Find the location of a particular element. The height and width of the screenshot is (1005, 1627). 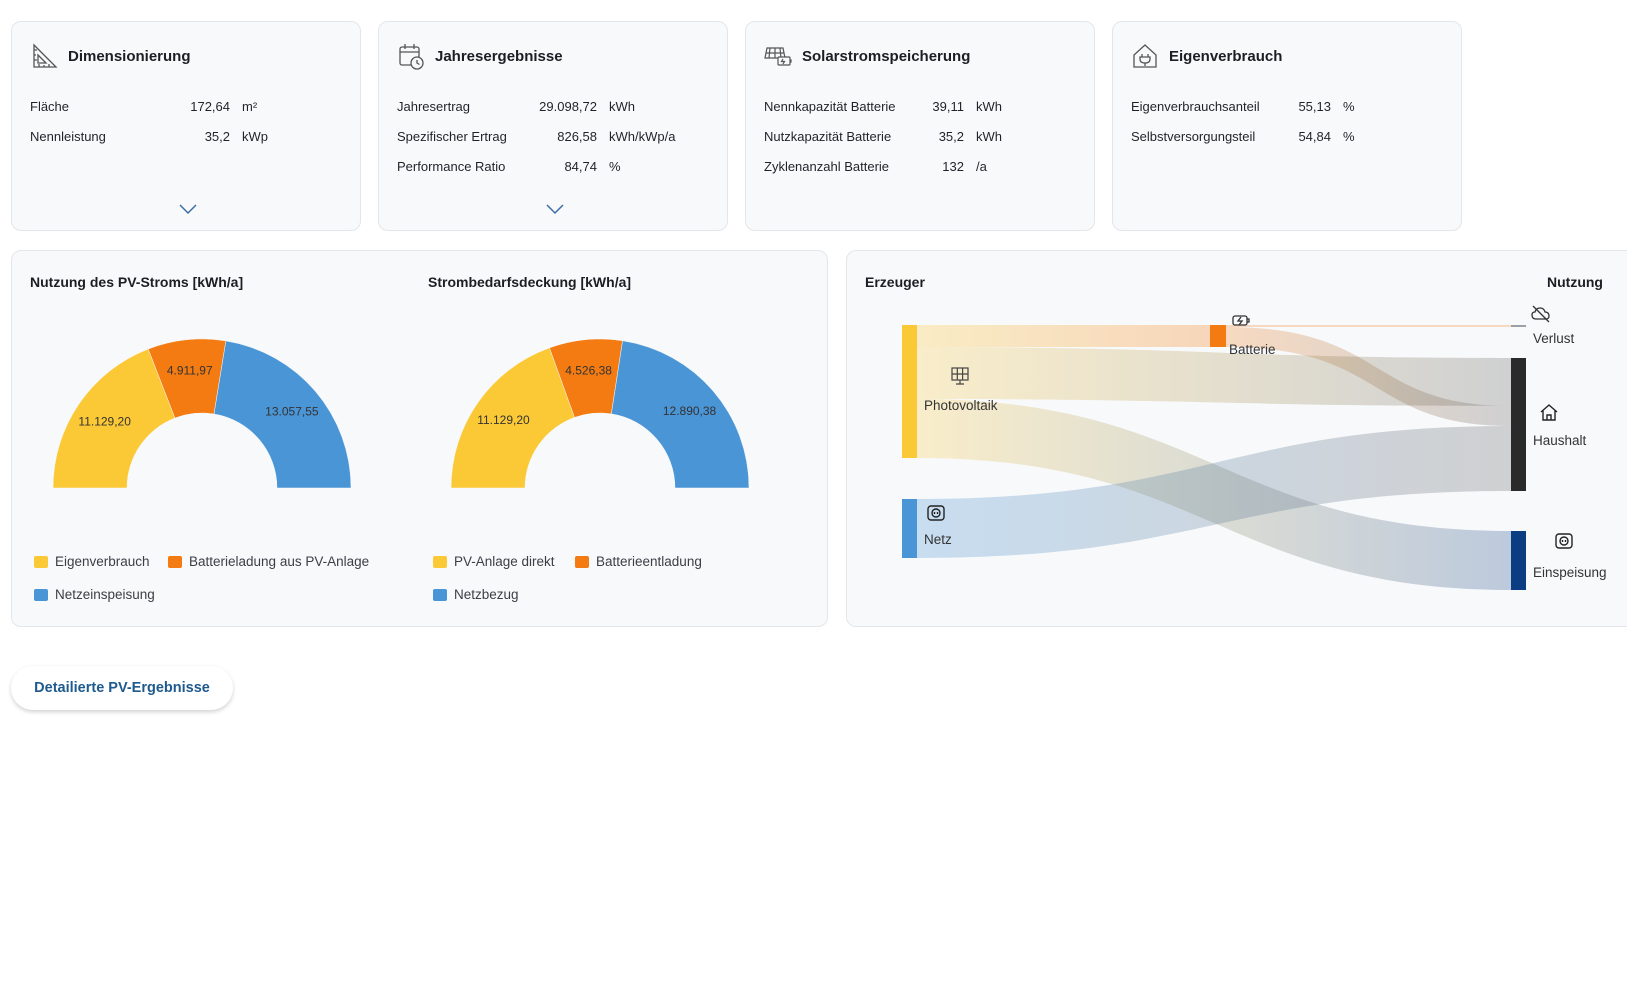

pv-usage-slice-label-2: 4.911,97 is located at coordinates (190, 371).